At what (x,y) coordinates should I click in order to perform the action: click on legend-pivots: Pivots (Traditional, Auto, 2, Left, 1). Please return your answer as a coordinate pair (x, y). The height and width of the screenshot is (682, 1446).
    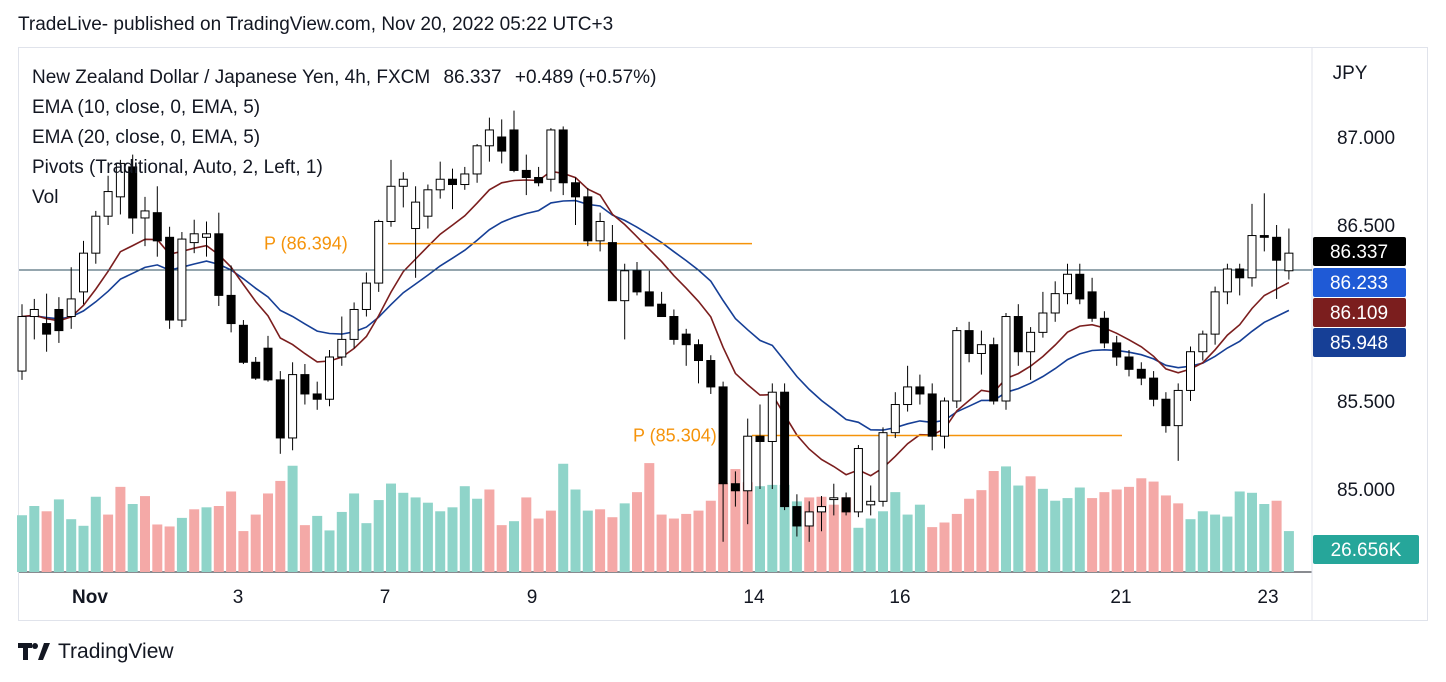
    Looking at the image, I should click on (177, 167).